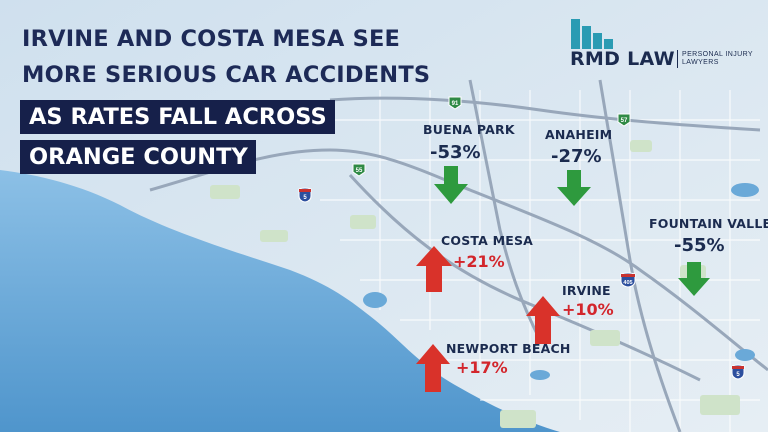  What do you see at coordinates (579, 134) in the screenshot?
I see `city-label-anaheim: ANAHEIM` at bounding box center [579, 134].